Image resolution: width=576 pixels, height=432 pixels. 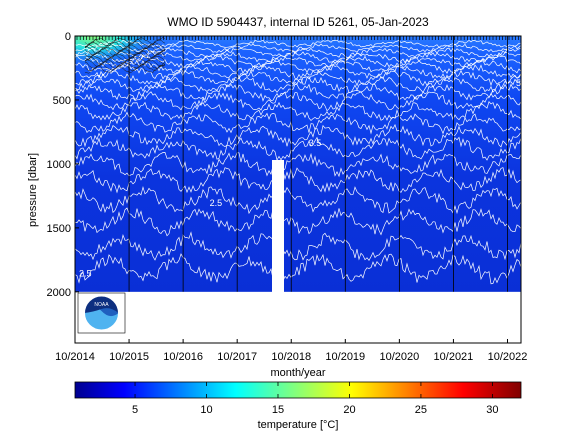 I want to click on x-tick-label: 10/2020, so click(x=399, y=357).